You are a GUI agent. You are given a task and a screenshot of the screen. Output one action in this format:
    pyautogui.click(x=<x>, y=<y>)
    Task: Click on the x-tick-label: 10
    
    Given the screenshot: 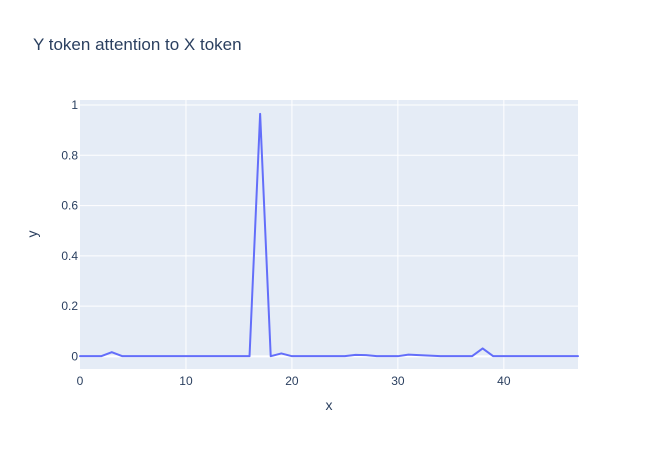 What is the action you would take?
    pyautogui.click(x=186, y=381)
    